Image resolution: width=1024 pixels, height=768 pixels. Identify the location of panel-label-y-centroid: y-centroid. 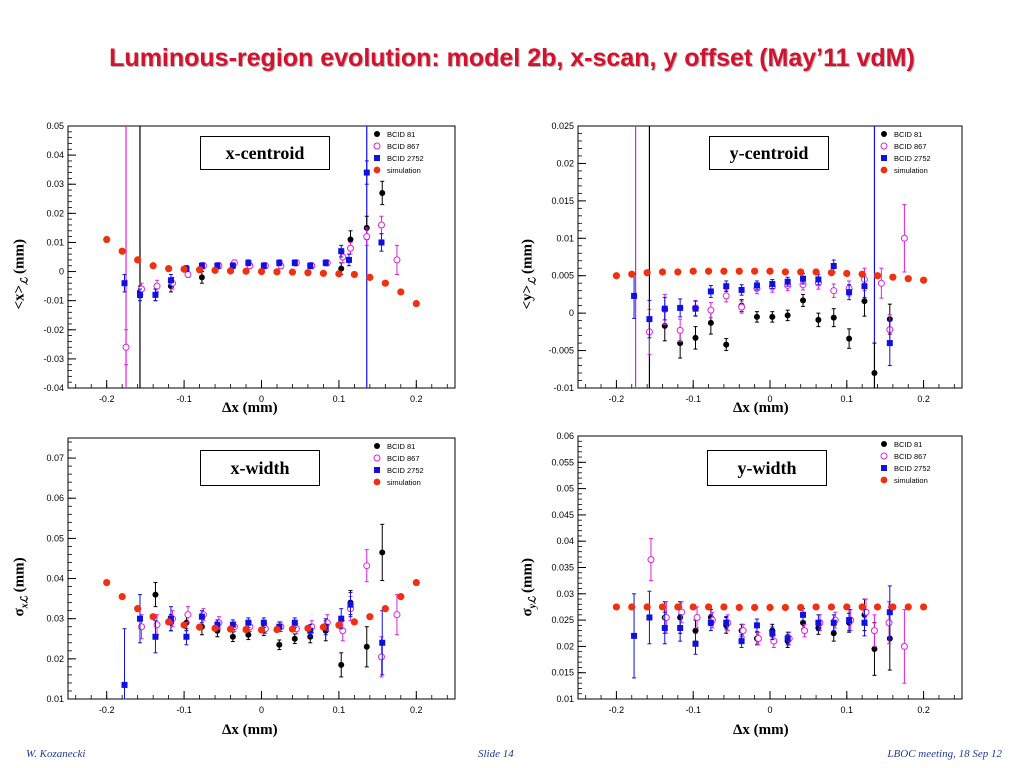
(769, 153).